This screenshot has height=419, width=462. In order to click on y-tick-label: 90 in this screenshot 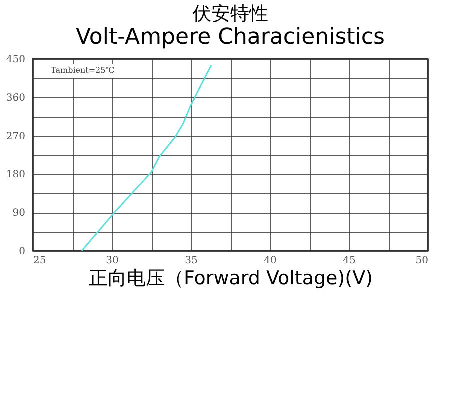, I will do `click(19, 214)`.